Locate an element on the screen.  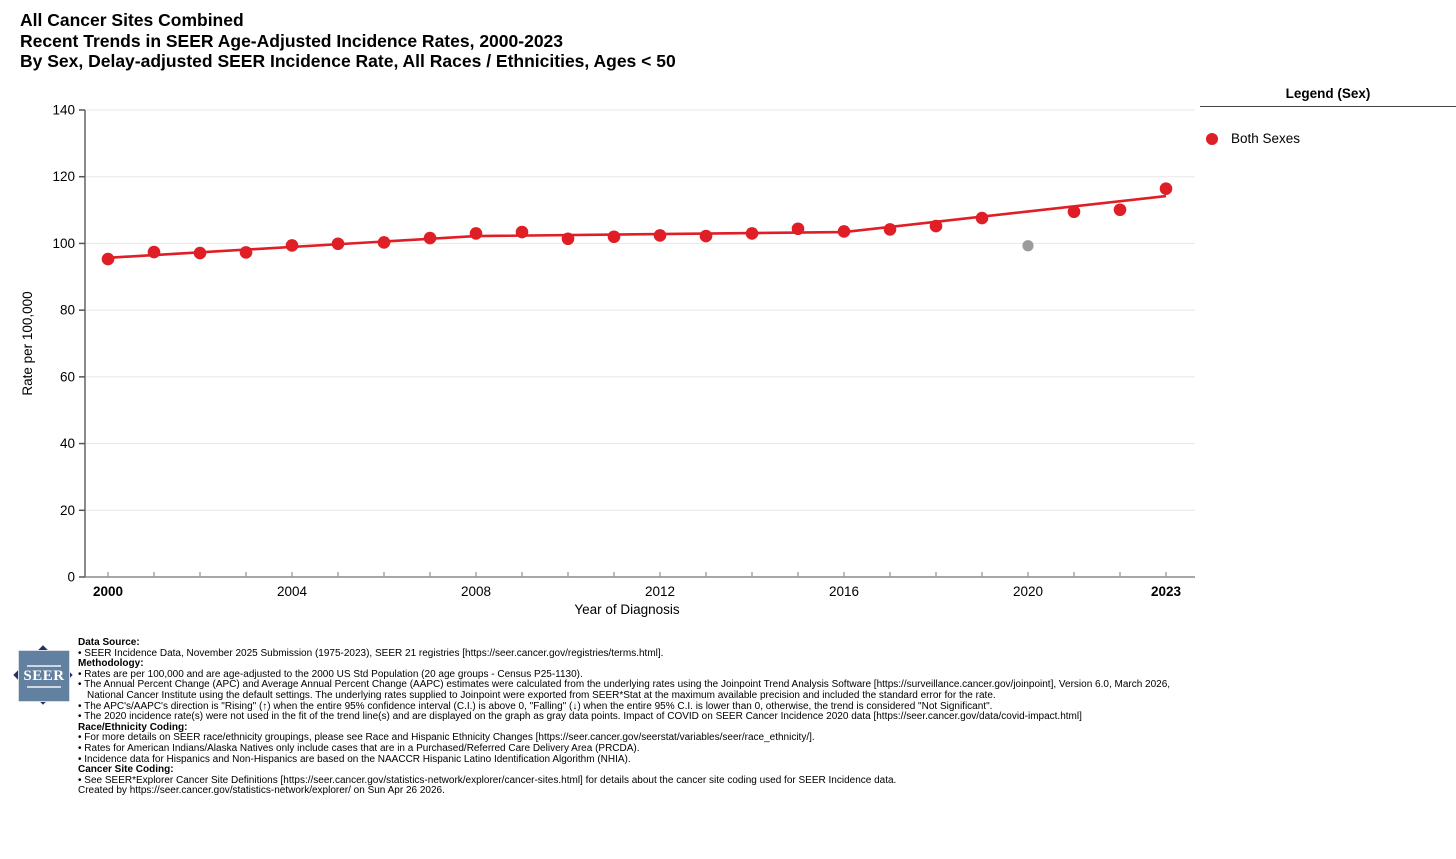
data-point-2019 is located at coordinates (982, 218).